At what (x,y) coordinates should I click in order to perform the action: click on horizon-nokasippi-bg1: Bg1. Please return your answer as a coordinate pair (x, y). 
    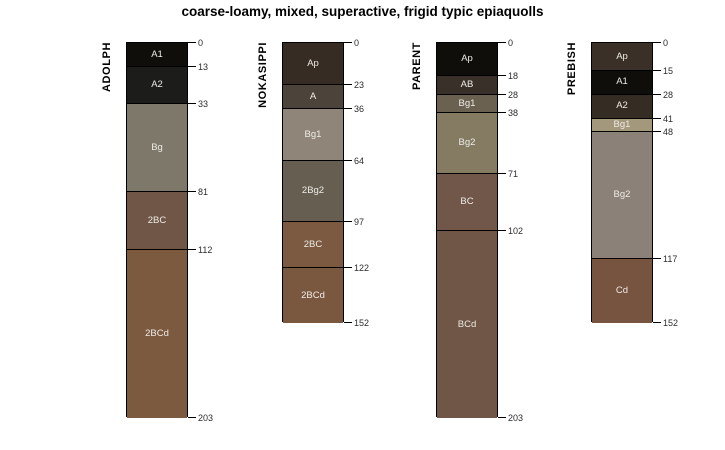
    Looking at the image, I should click on (313, 135).